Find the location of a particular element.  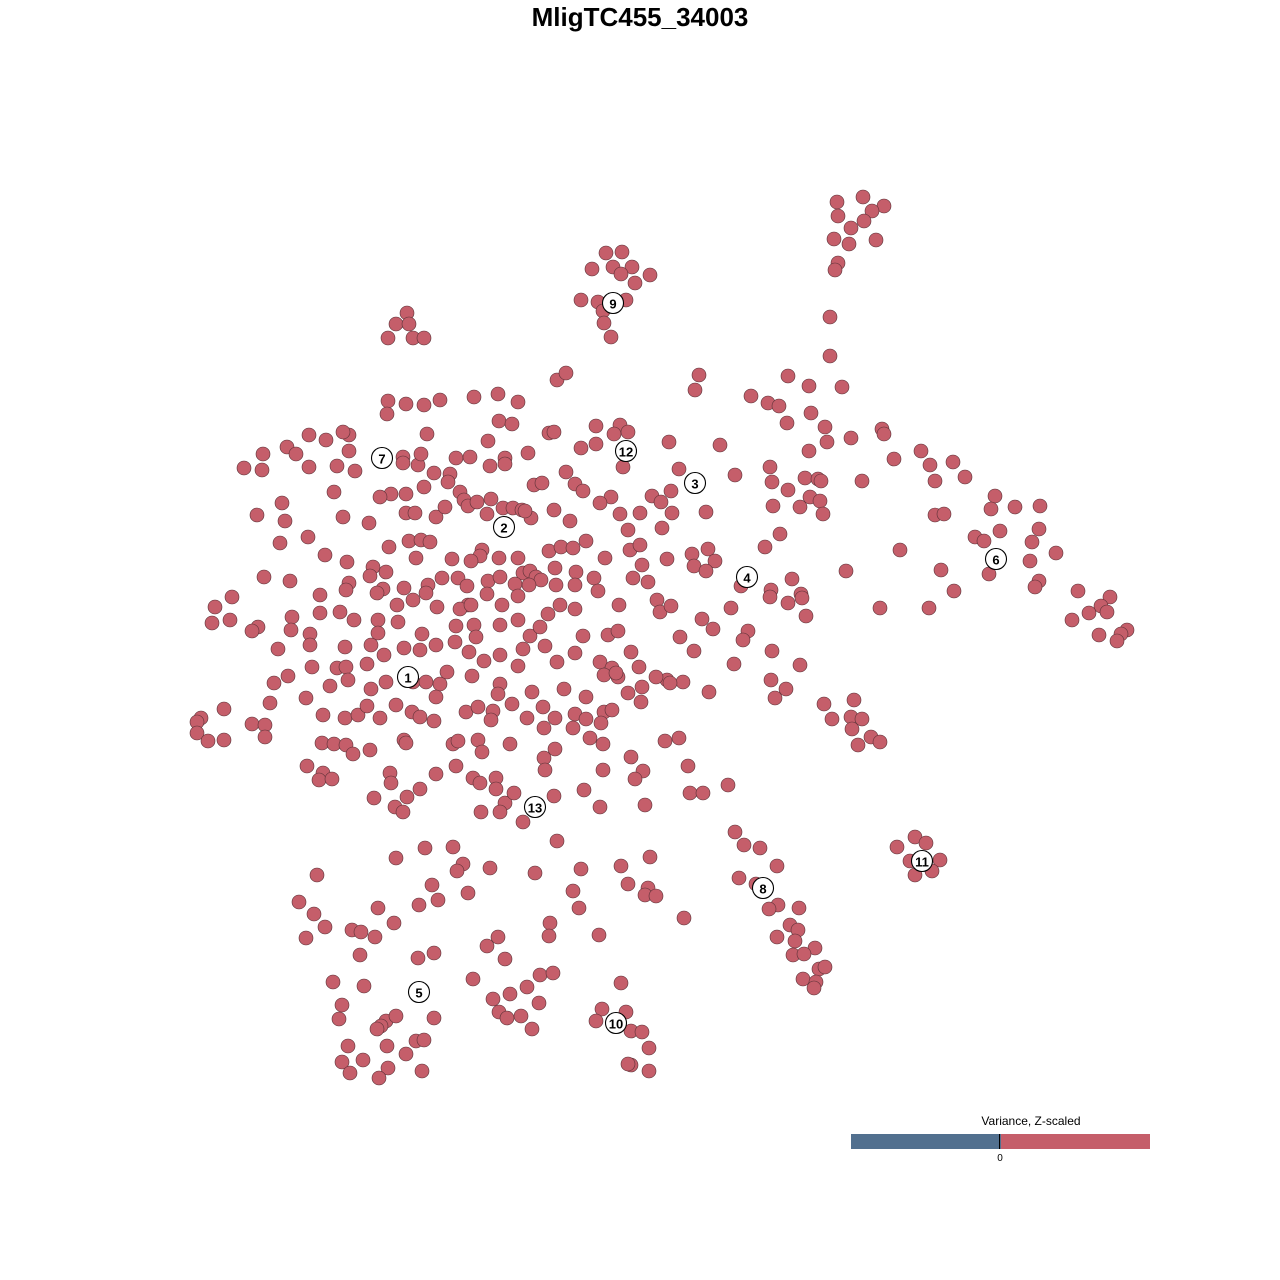

color-scale-high is located at coordinates (1075, 1141).